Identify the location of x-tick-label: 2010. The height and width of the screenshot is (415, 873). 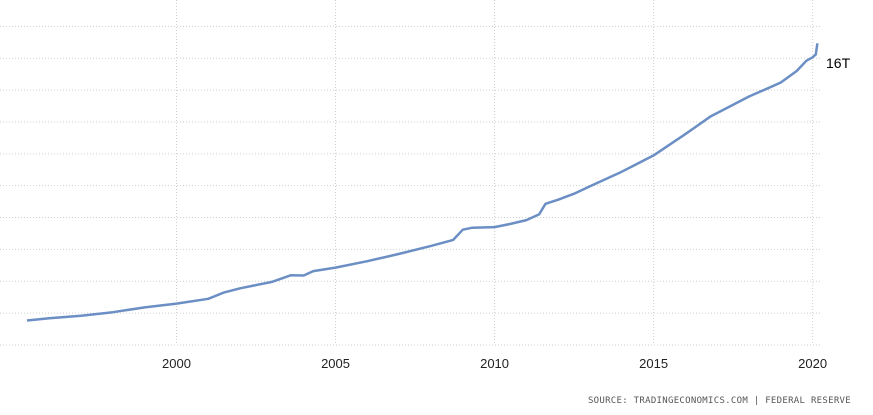
(494, 363).